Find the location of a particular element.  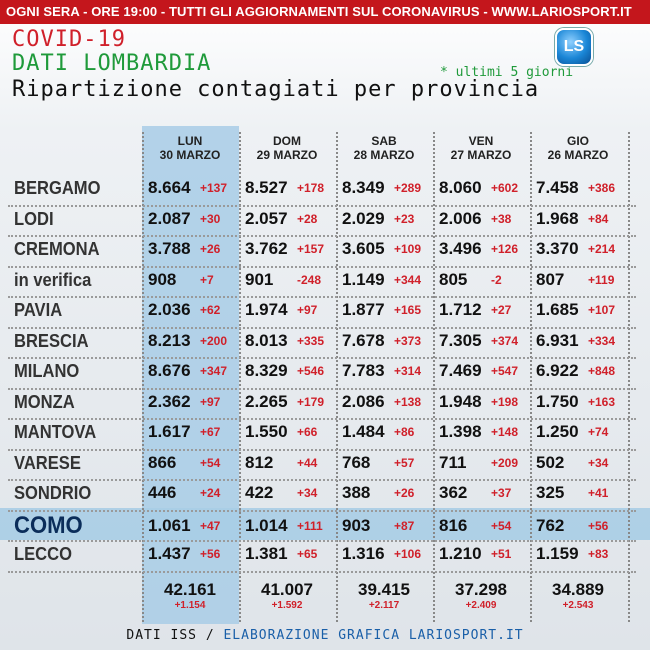

column-header: DOM 29 MARZO is located at coordinates (287, 148).